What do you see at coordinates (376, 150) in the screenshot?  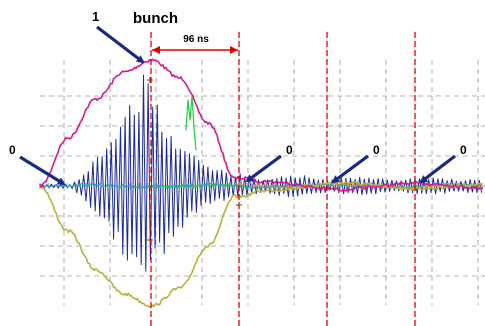 I see `zero-label-3: 0` at bounding box center [376, 150].